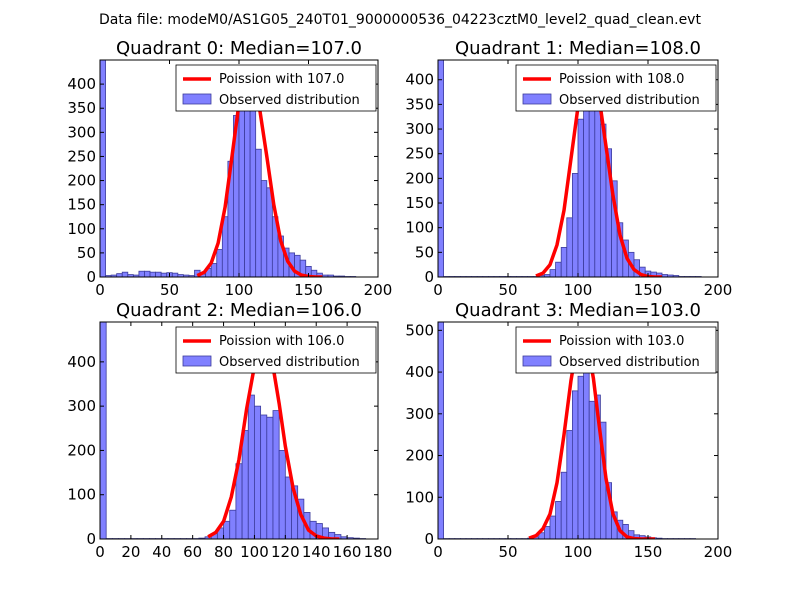  Describe the element at coordinates (616, 88) in the screenshot. I see `legend: Poission with 108.0 Observed distribution` at that location.